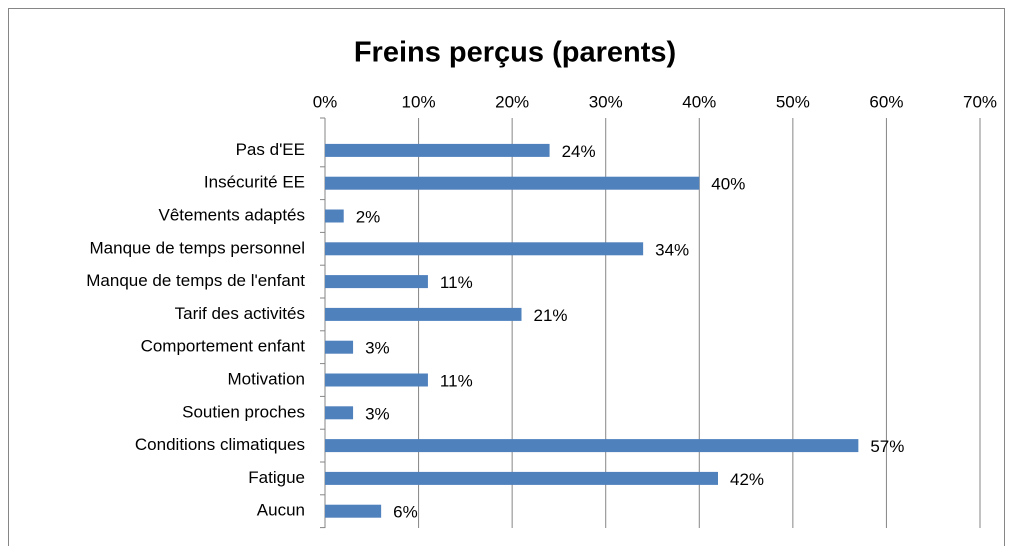 This screenshot has width=1011, height=546. Describe the element at coordinates (197, 247) in the screenshot. I see `y-tick-label: Manque de temps personnel` at that location.